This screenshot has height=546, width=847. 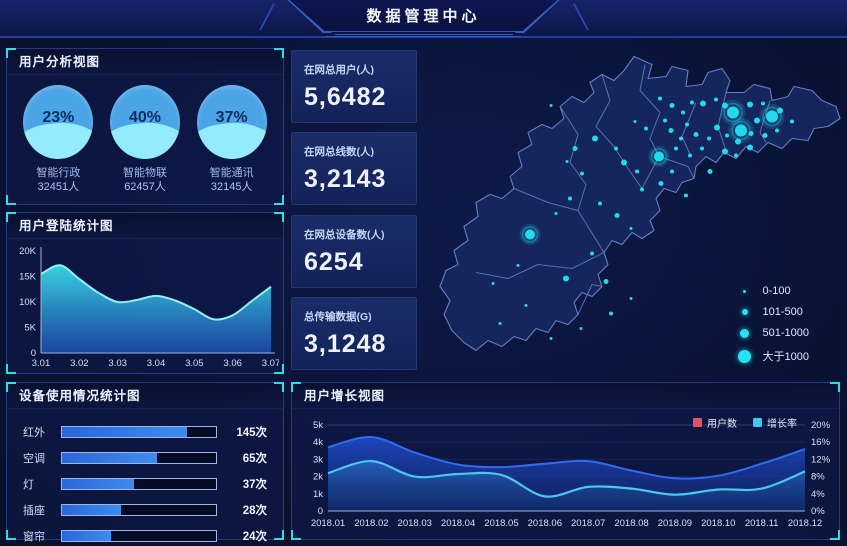 What do you see at coordinates (318, 442) in the screenshot?
I see `svg-text: 4k` at bounding box center [318, 442].